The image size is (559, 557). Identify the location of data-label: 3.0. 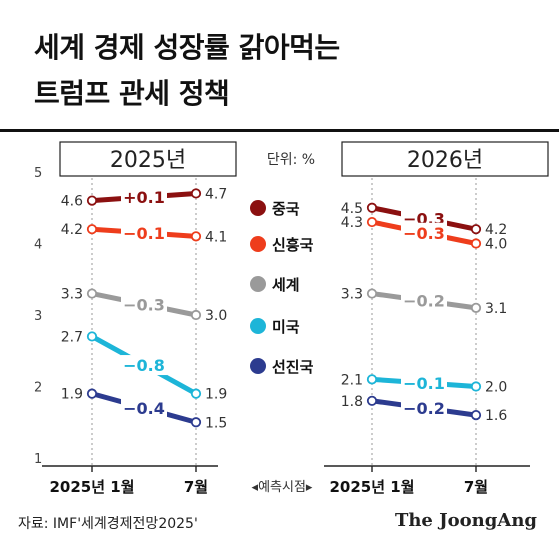
(216, 316).